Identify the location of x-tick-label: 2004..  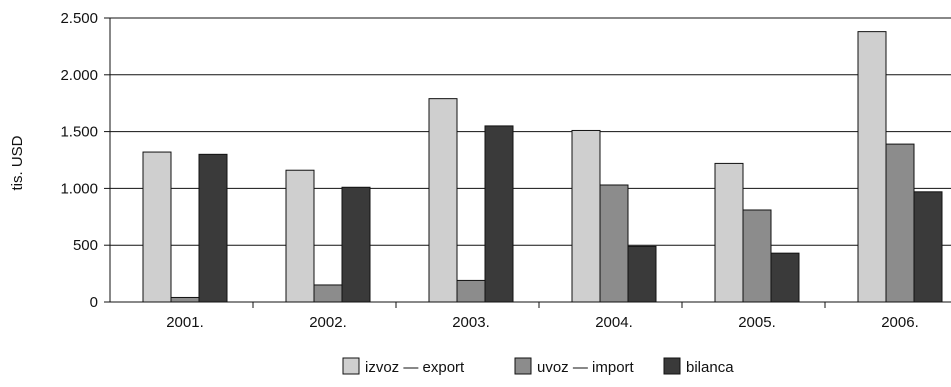
(614, 322).